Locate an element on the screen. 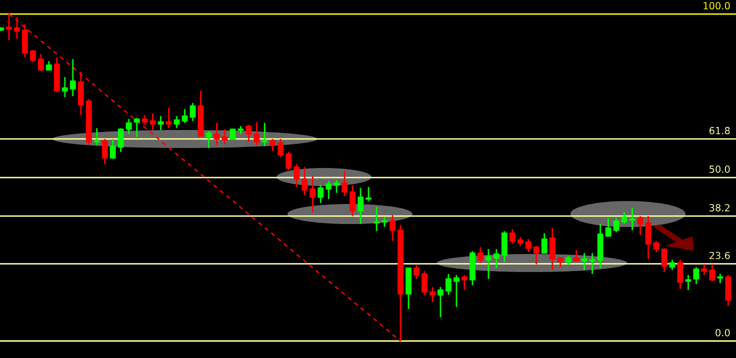 The height and width of the screenshot is (358, 736). ref-line-label: 0.0 is located at coordinates (723, 332).